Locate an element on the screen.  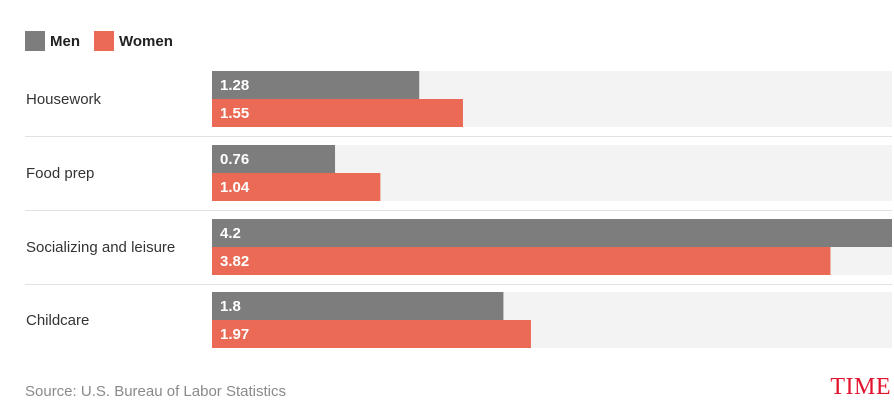
category-label-housework: Housework is located at coordinates (64, 99).